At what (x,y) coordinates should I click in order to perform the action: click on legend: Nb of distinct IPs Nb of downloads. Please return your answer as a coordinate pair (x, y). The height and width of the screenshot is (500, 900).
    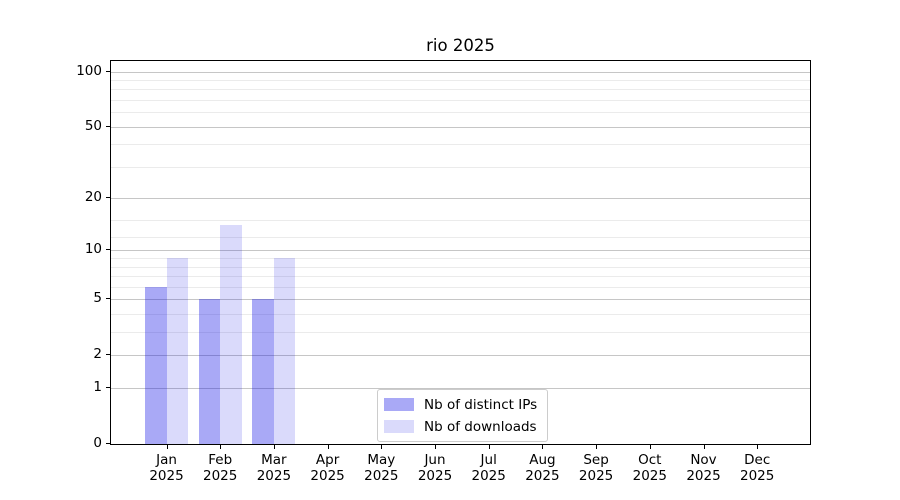
    Looking at the image, I should click on (463, 415).